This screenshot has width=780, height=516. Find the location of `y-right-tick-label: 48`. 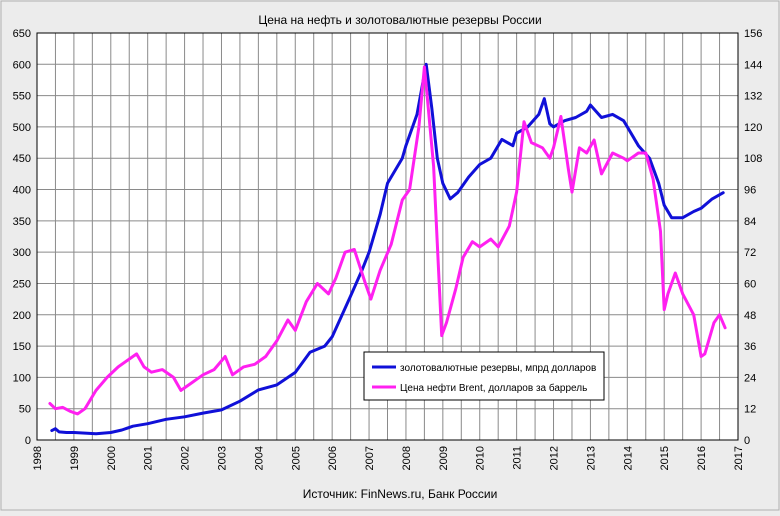

y-right-tick-label: 48 is located at coordinates (750, 316).